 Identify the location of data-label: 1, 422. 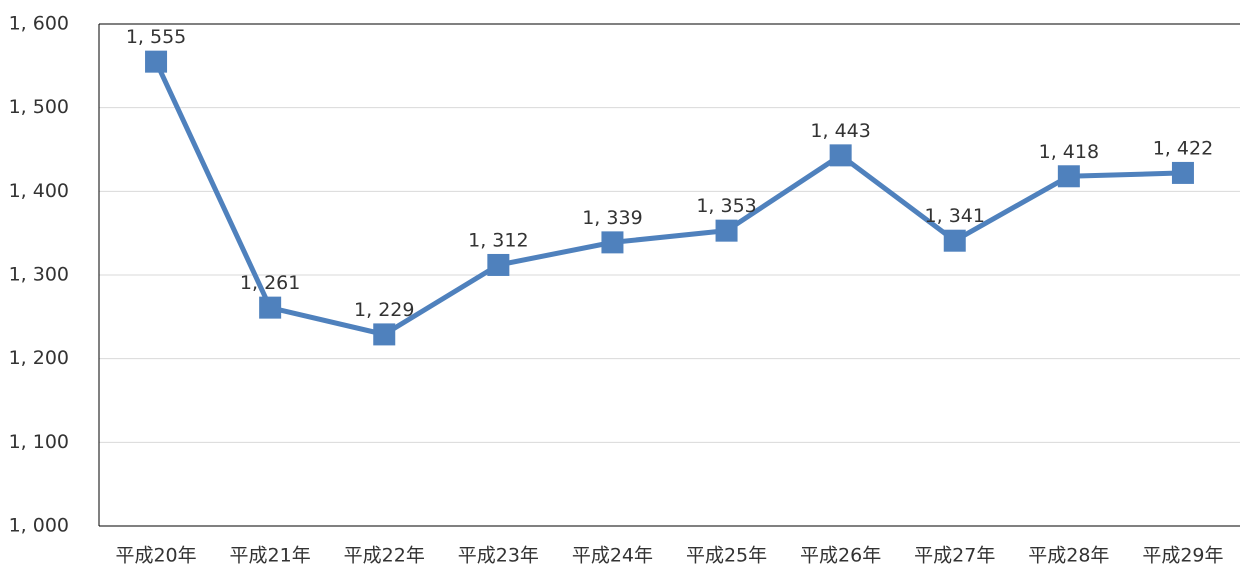
(1183, 148).